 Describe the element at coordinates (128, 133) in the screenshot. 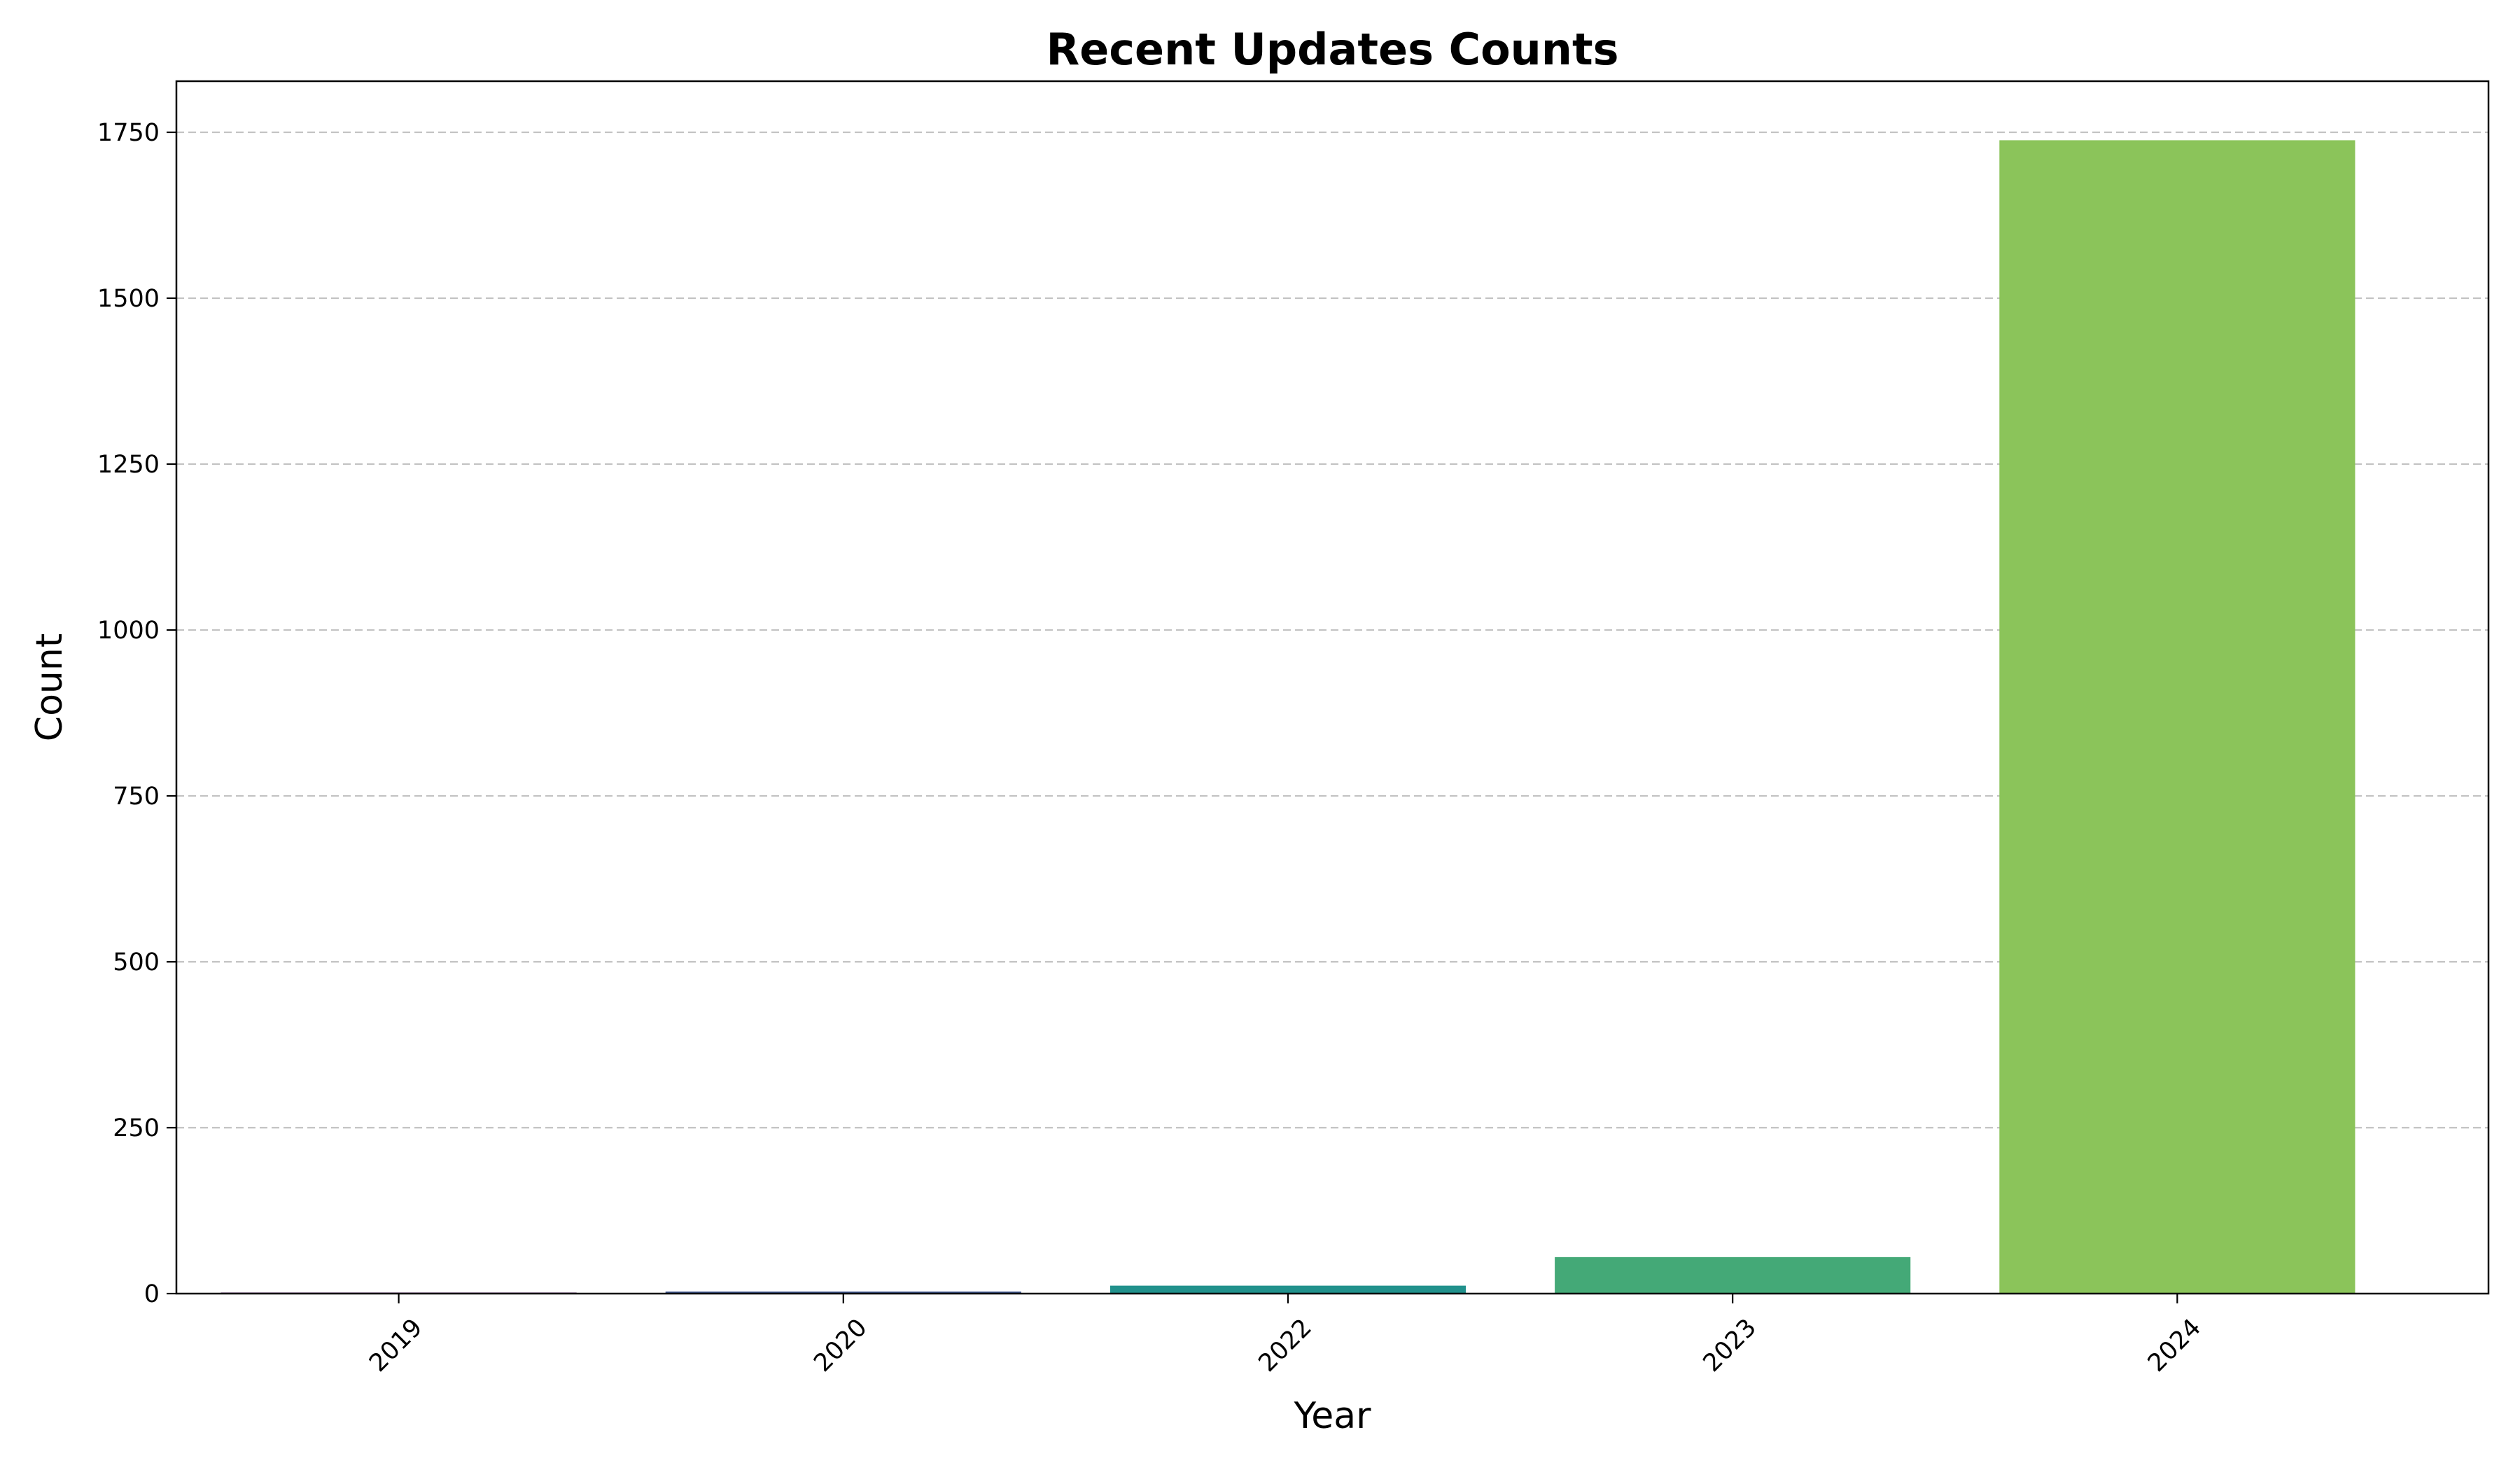

I see `y-tick-label: 1750` at that location.